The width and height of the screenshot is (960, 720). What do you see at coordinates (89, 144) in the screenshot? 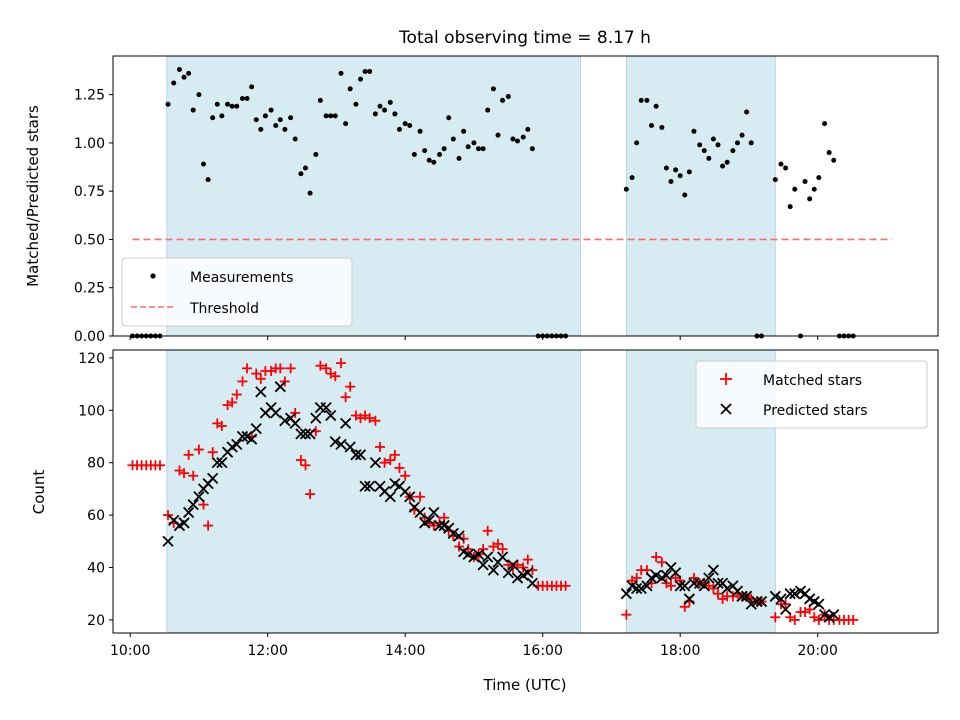
I see `y-tick-label: 1.00` at bounding box center [89, 144].